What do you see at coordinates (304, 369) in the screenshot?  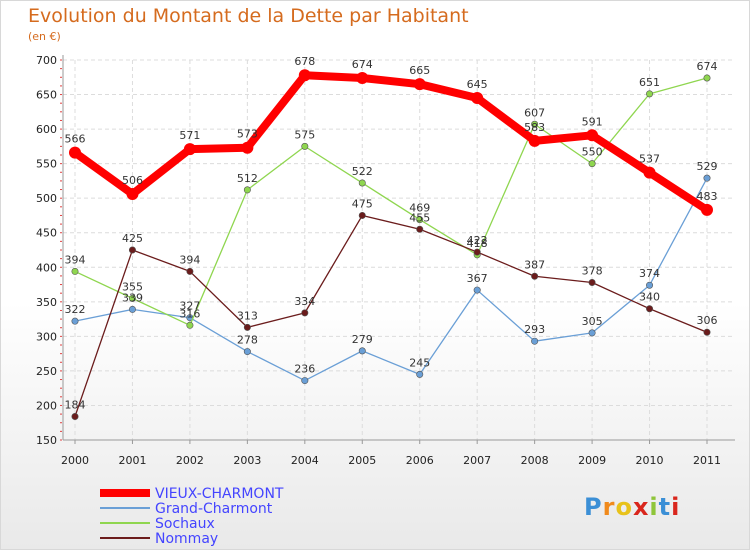 I see `data-label-grand-charmont: 236` at bounding box center [304, 369].